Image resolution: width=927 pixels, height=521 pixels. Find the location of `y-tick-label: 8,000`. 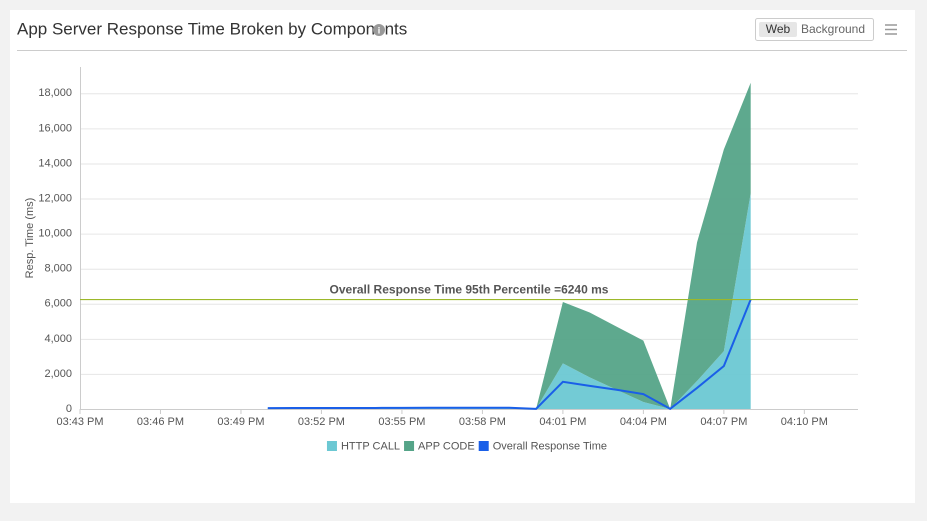

y-tick-label: 8,000 is located at coordinates (58, 269).